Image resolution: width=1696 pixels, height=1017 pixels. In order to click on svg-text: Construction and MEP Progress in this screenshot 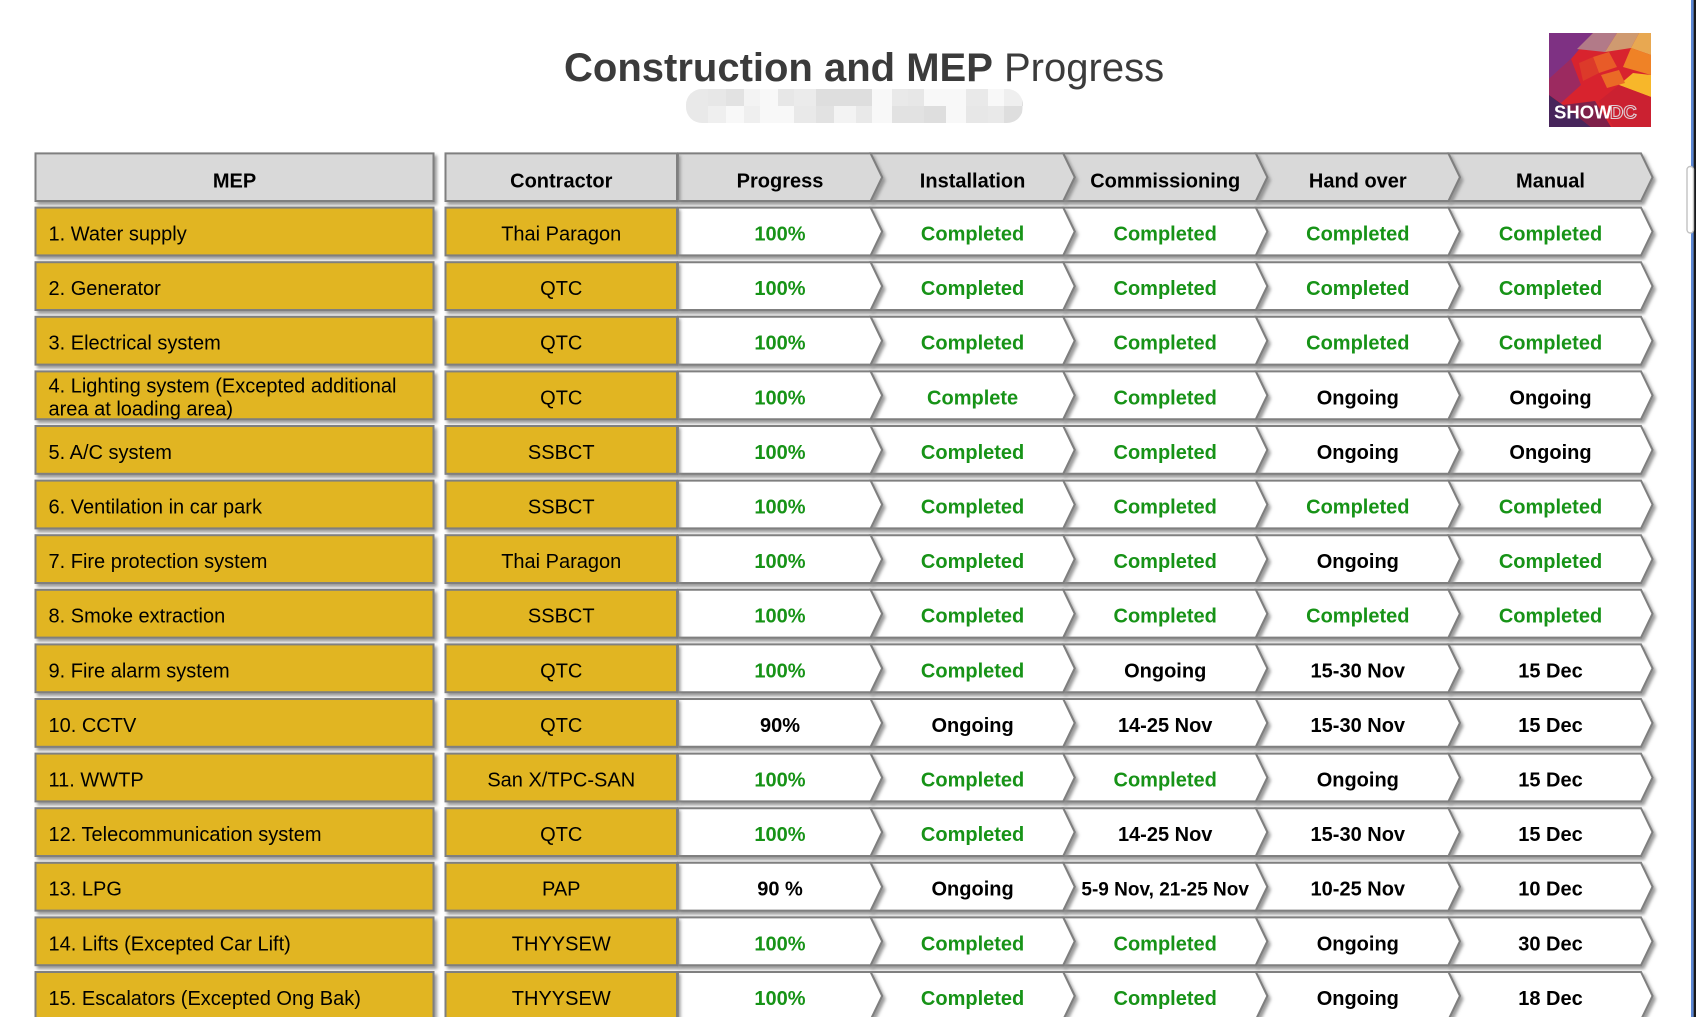, I will do `click(864, 68)`.